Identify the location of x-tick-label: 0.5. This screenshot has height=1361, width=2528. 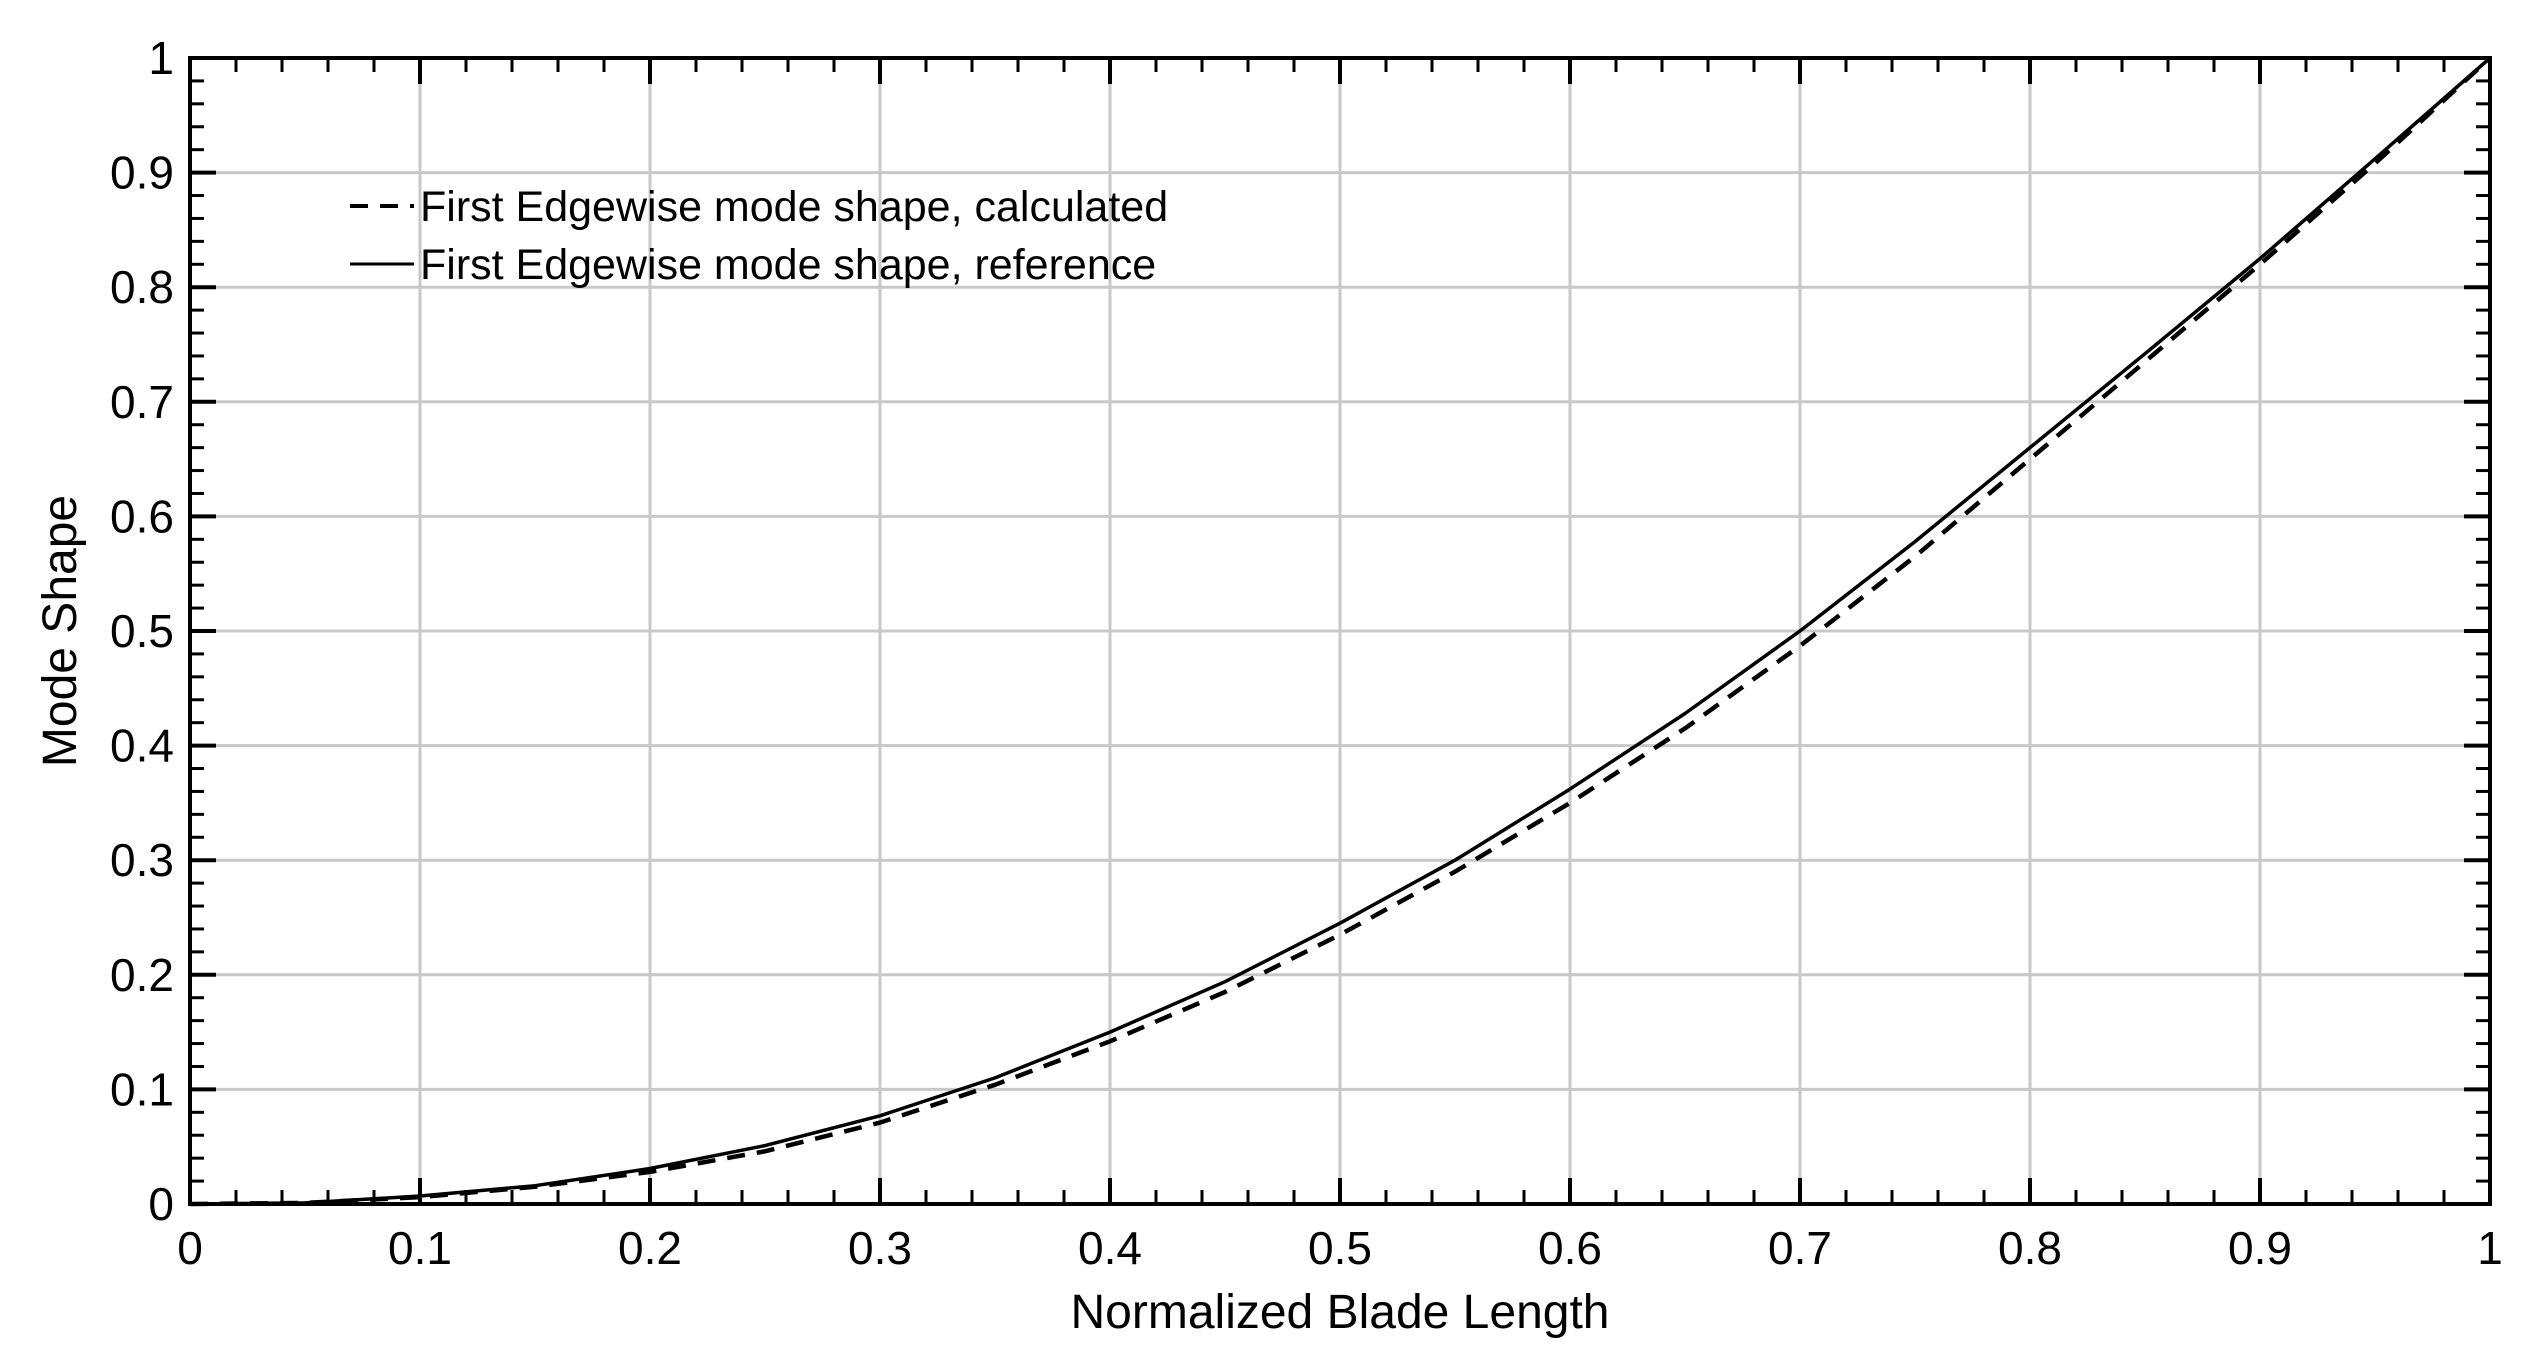
(1340, 1248).